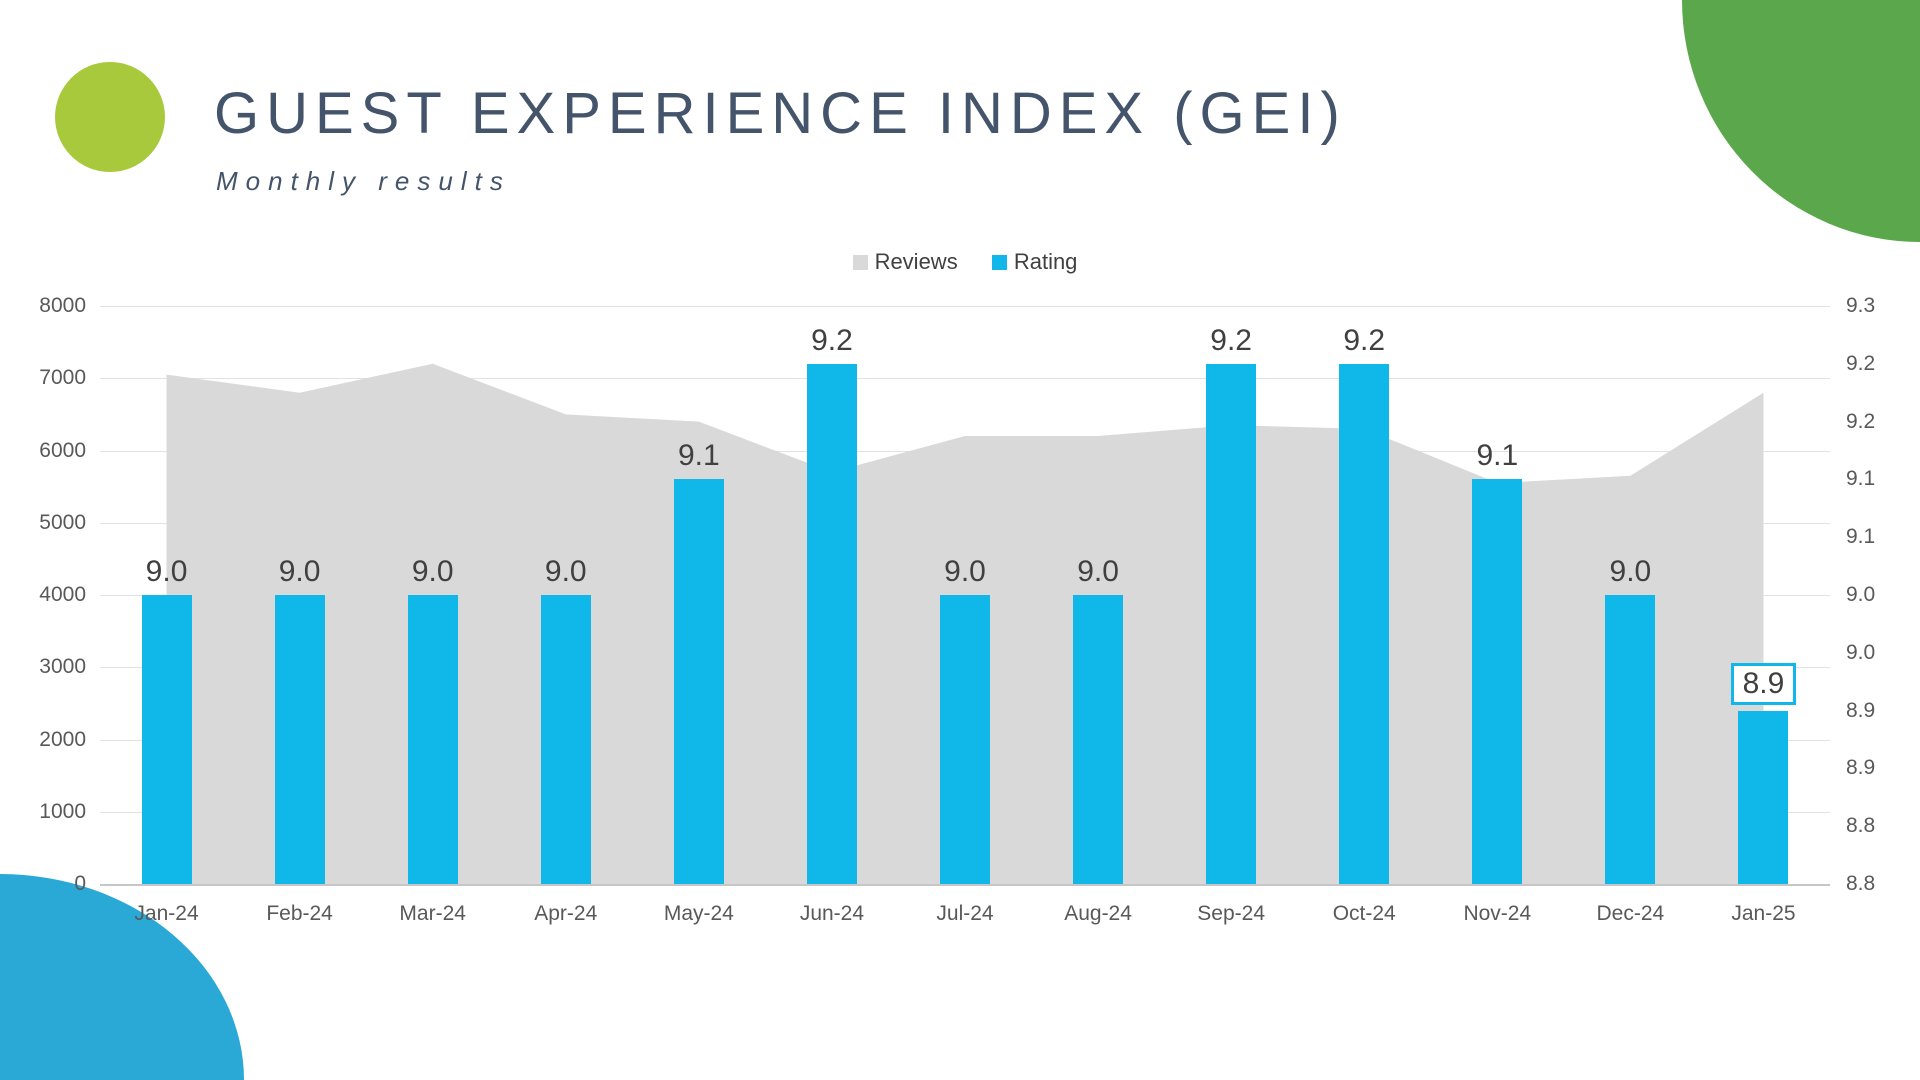  I want to click on logo-circle, so click(110, 117).